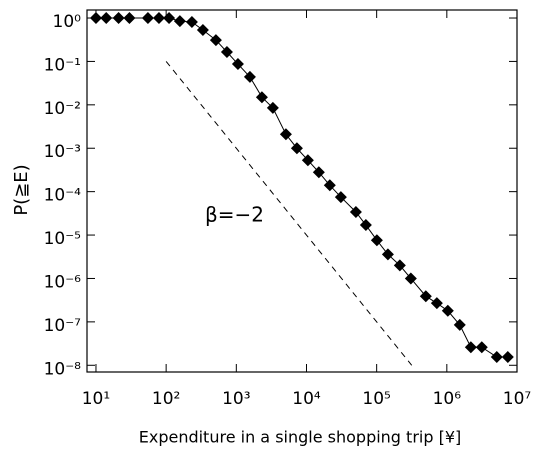  I want to click on x-tick-label: 10³, so click(236, 399).